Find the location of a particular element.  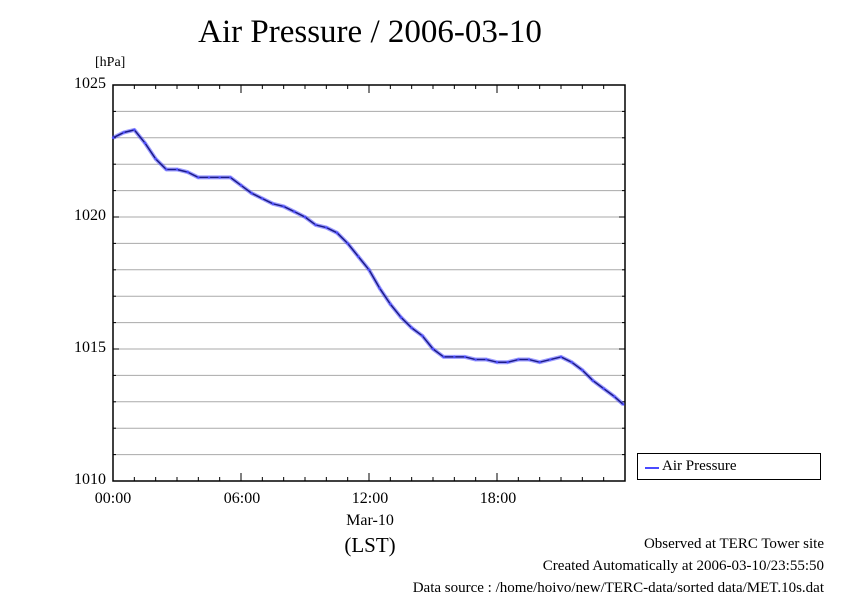

y-tick-label: 1020 is located at coordinates (90, 215).